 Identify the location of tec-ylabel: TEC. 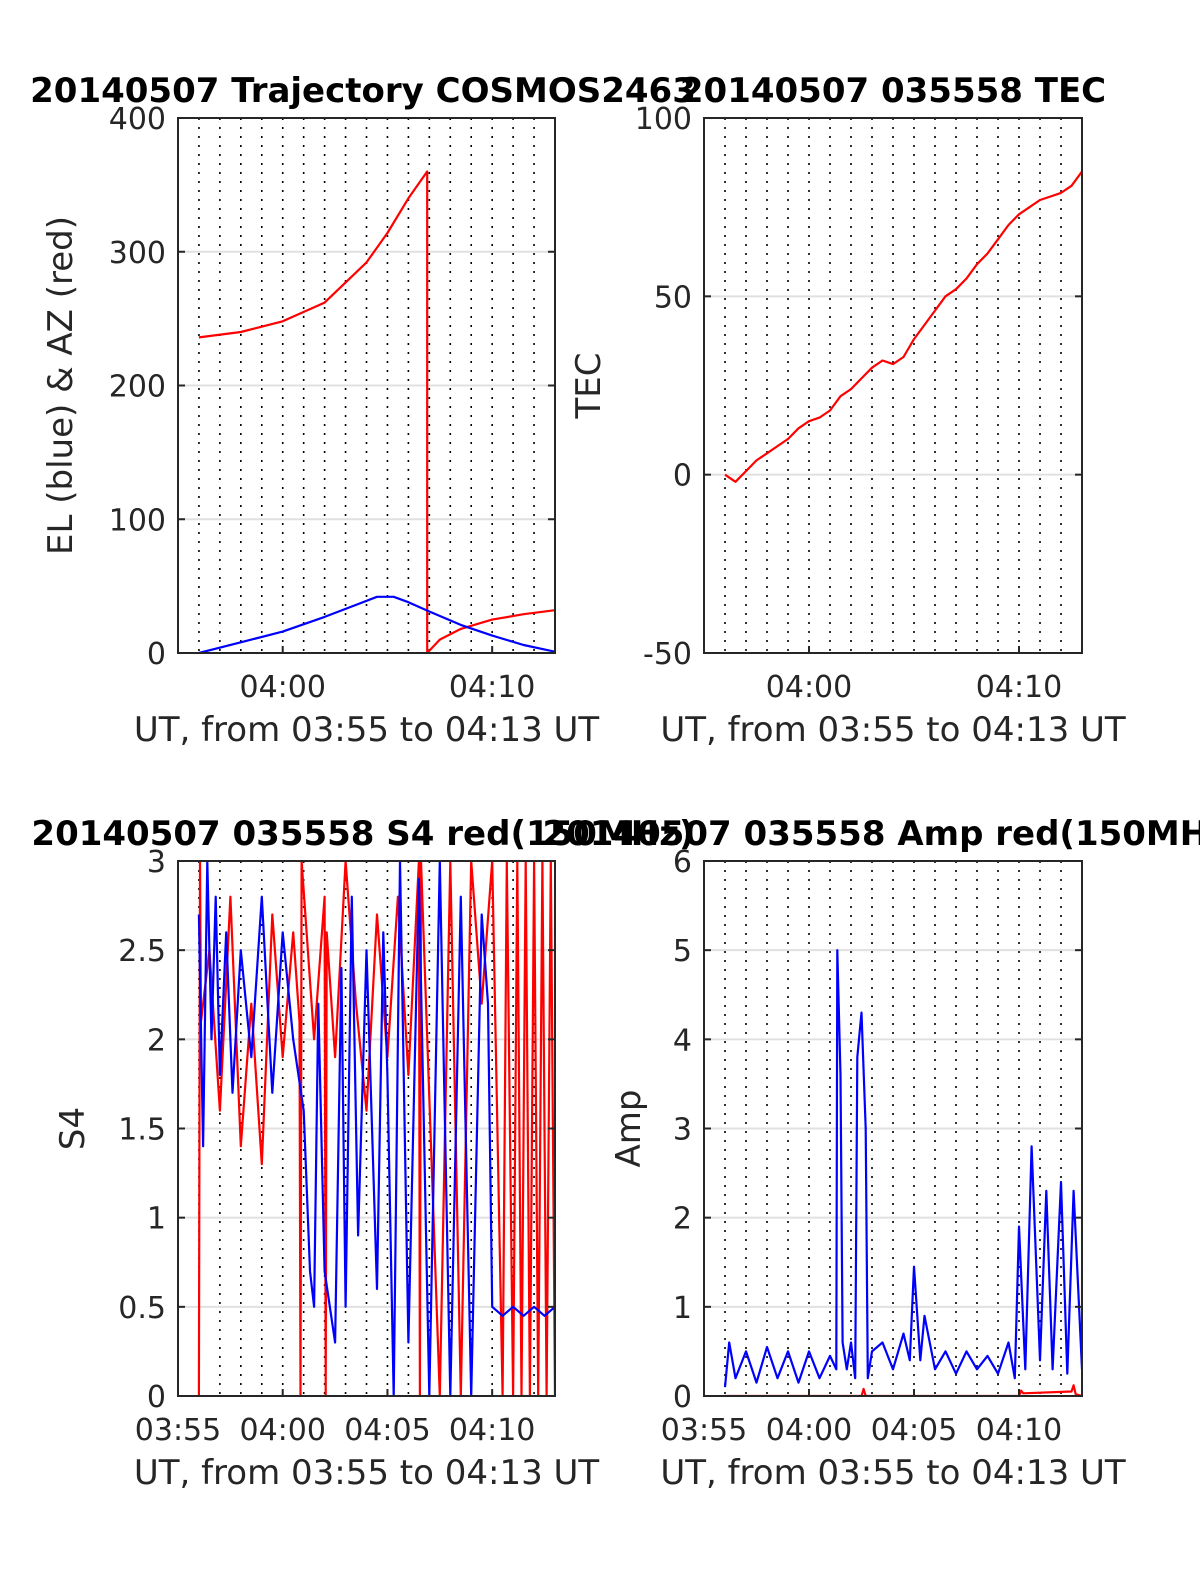
(589, 386).